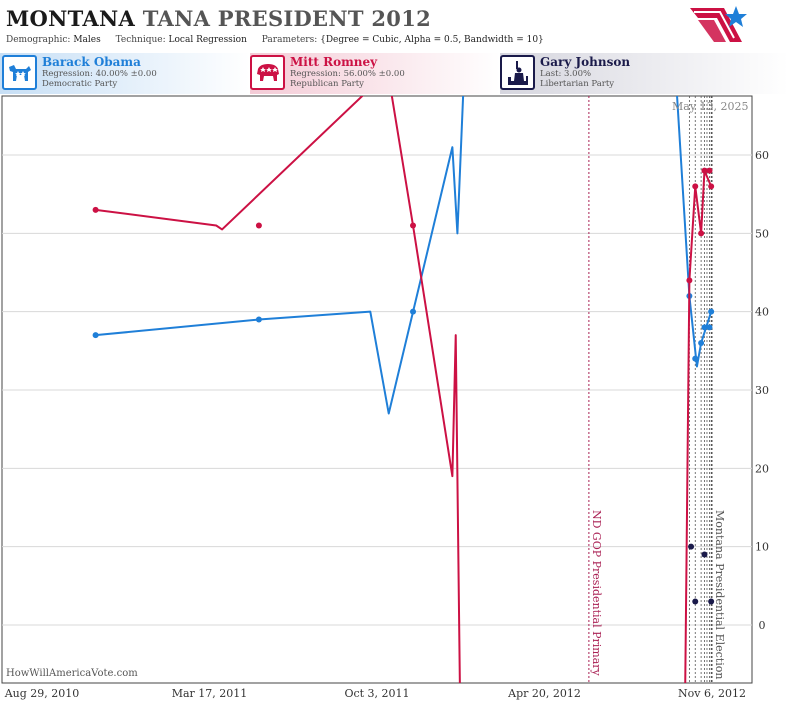 The height and width of the screenshot is (704, 789). Describe the element at coordinates (762, 625) in the screenshot. I see `y-tick-label: 0` at that location.